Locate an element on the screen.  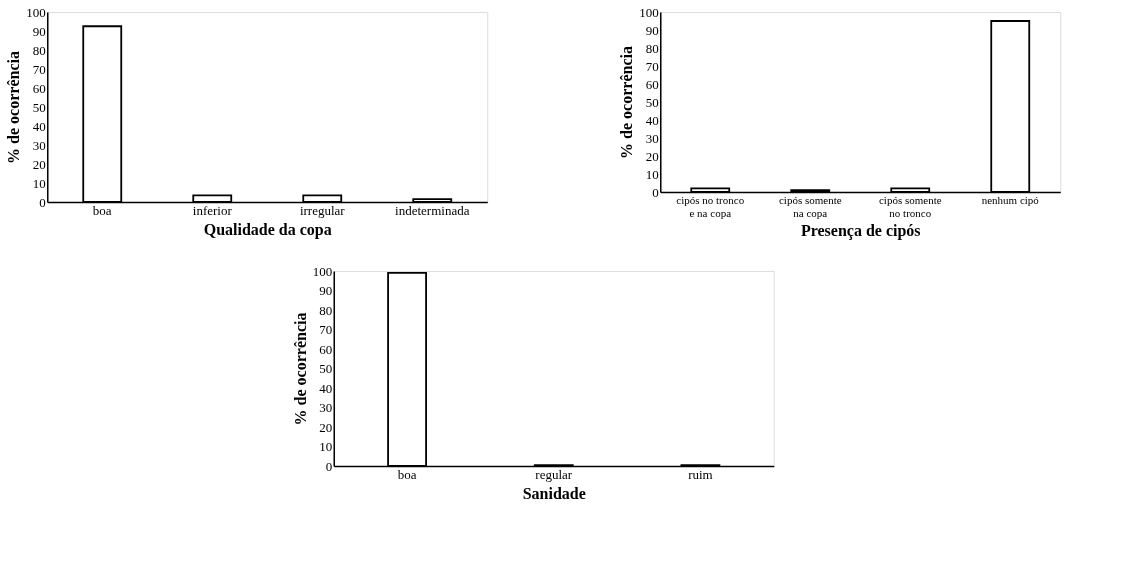
x-tick-label: irregular is located at coordinates (322, 210).